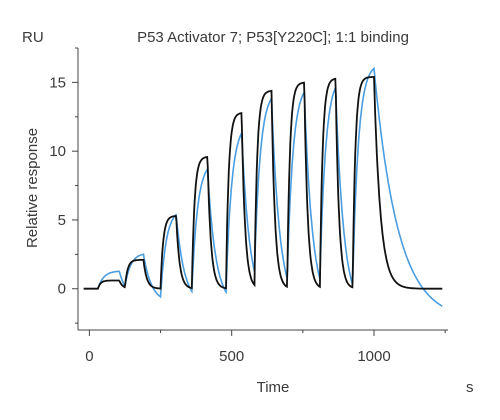  Describe the element at coordinates (32, 188) in the screenshot. I see `y-axis-label: Relative response` at that location.